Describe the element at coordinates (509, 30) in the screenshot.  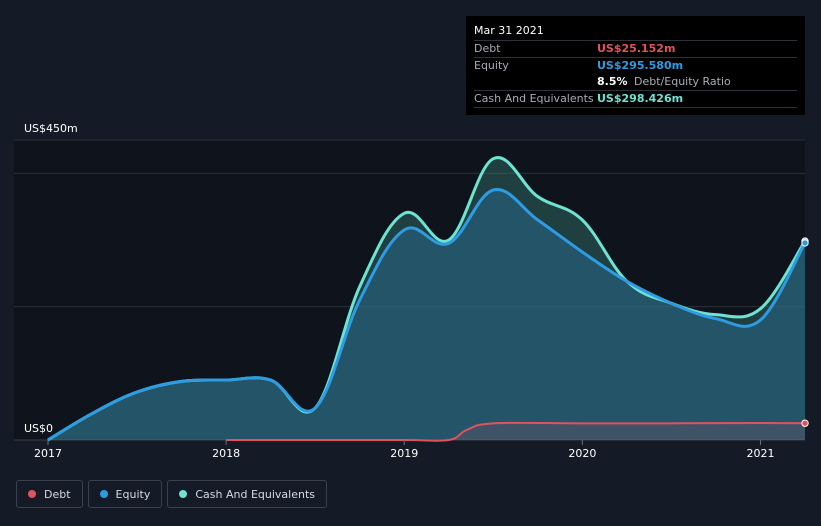
I see `tooltip-date: Mar 31 2021` at that location.